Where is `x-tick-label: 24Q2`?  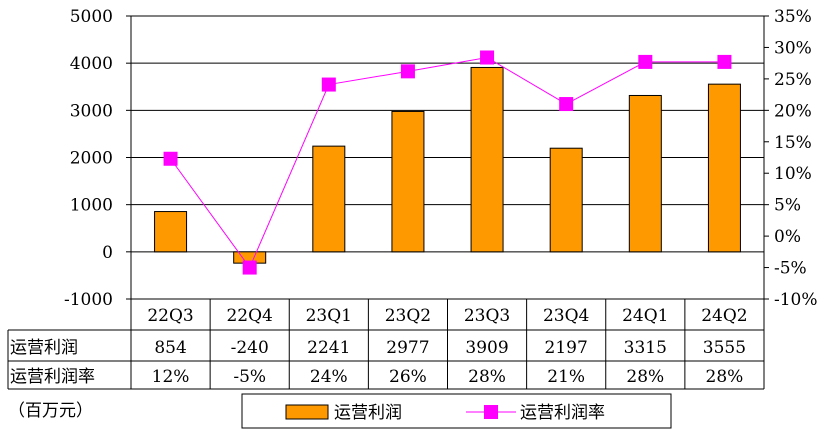 x-tick-label: 24Q2 is located at coordinates (724, 316).